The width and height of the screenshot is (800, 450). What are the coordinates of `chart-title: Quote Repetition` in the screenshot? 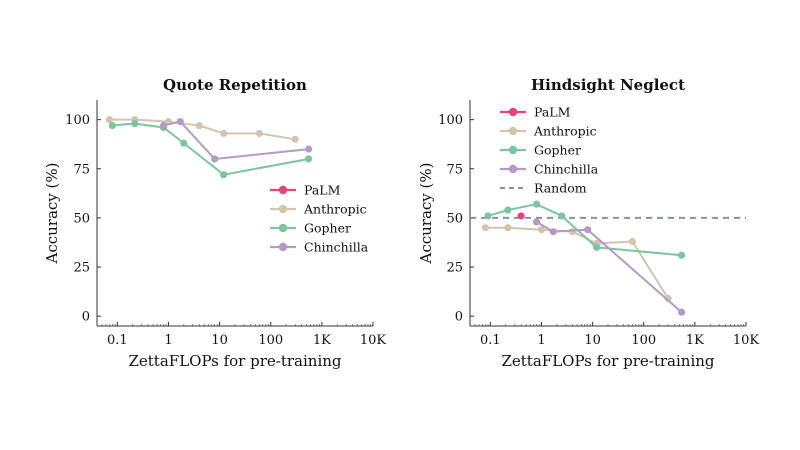 It's located at (235, 85).